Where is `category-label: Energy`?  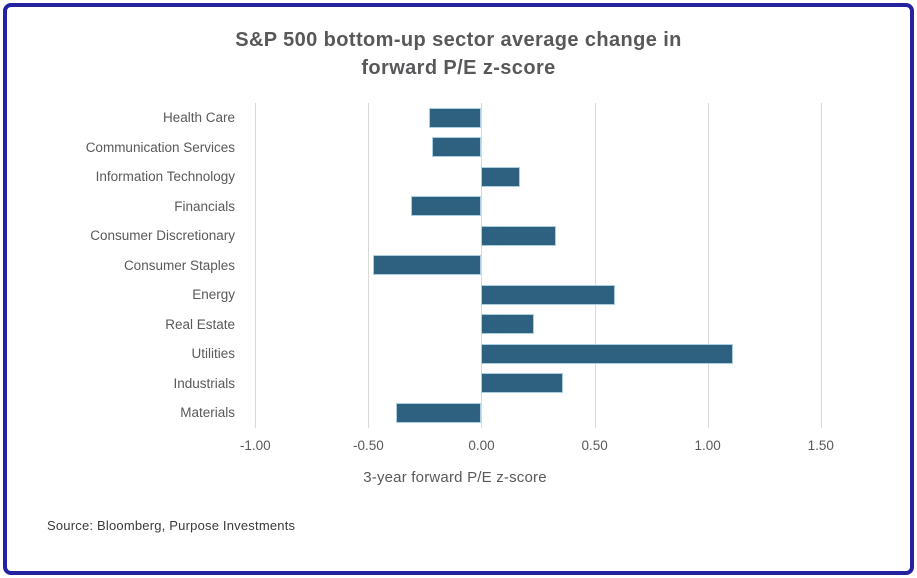
category-label: Energy is located at coordinates (213, 295).